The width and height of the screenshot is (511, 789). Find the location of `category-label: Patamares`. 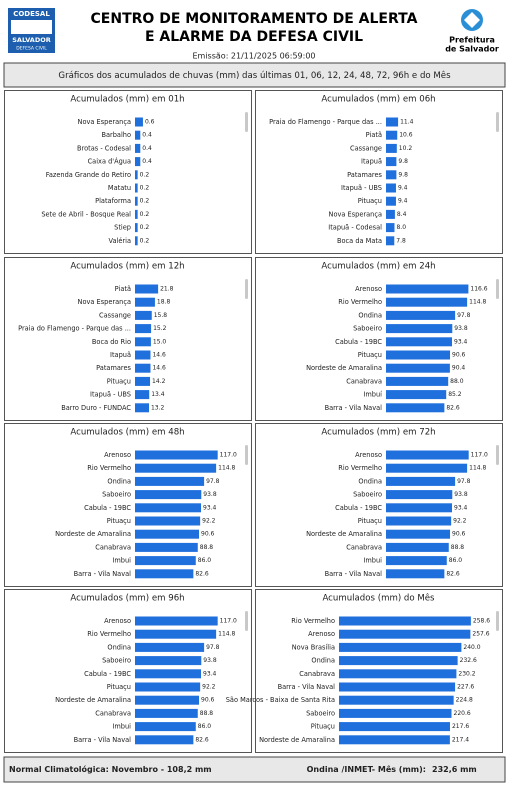

category-label: Patamares is located at coordinates (113, 368).